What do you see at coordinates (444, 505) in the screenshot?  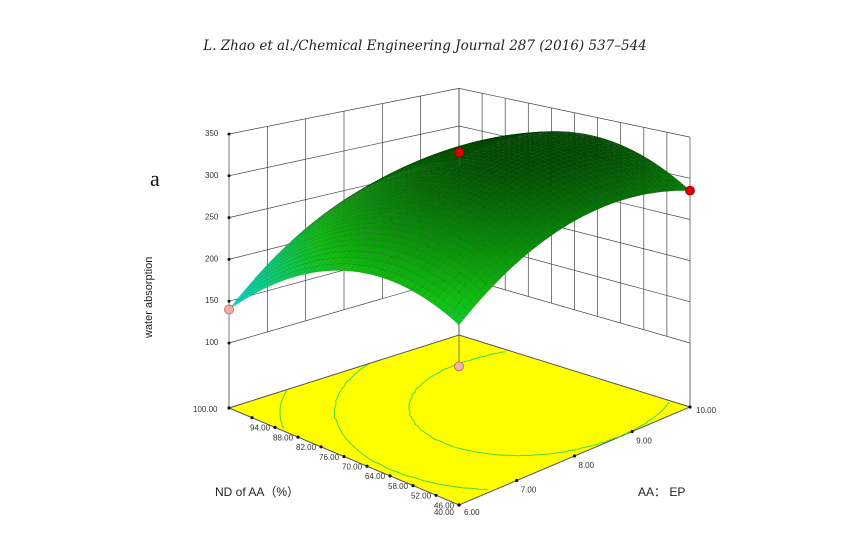 I see `x-tick-label: 46.00` at bounding box center [444, 505].